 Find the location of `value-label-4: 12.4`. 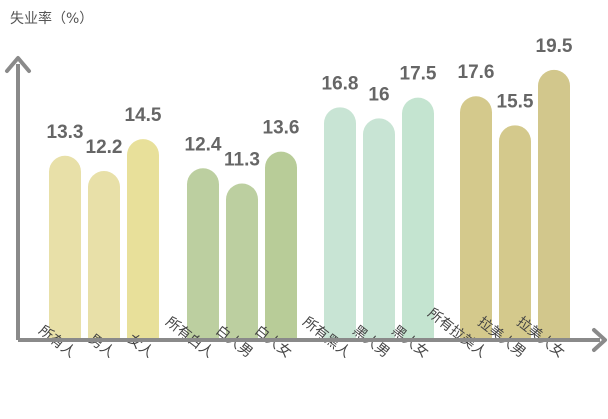

value-label-4: 12.4 is located at coordinates (203, 144).